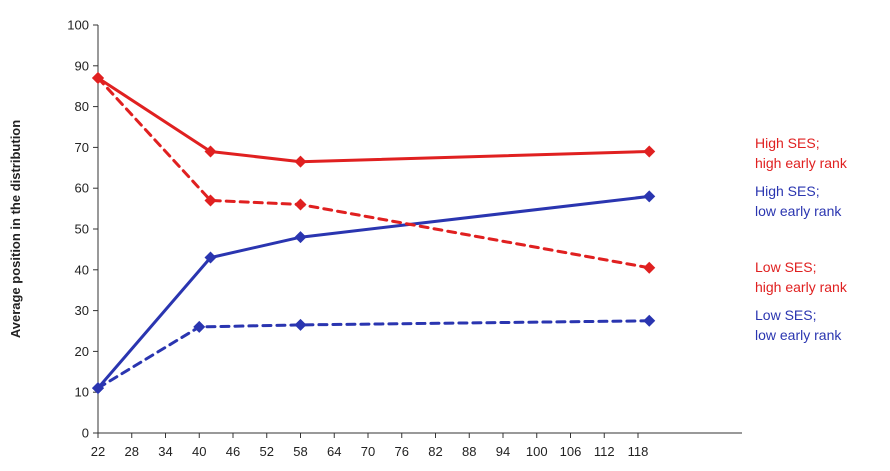 This screenshot has height=471, width=890. What do you see at coordinates (82, 392) in the screenshot?
I see `y-tick-label: 10` at bounding box center [82, 392].